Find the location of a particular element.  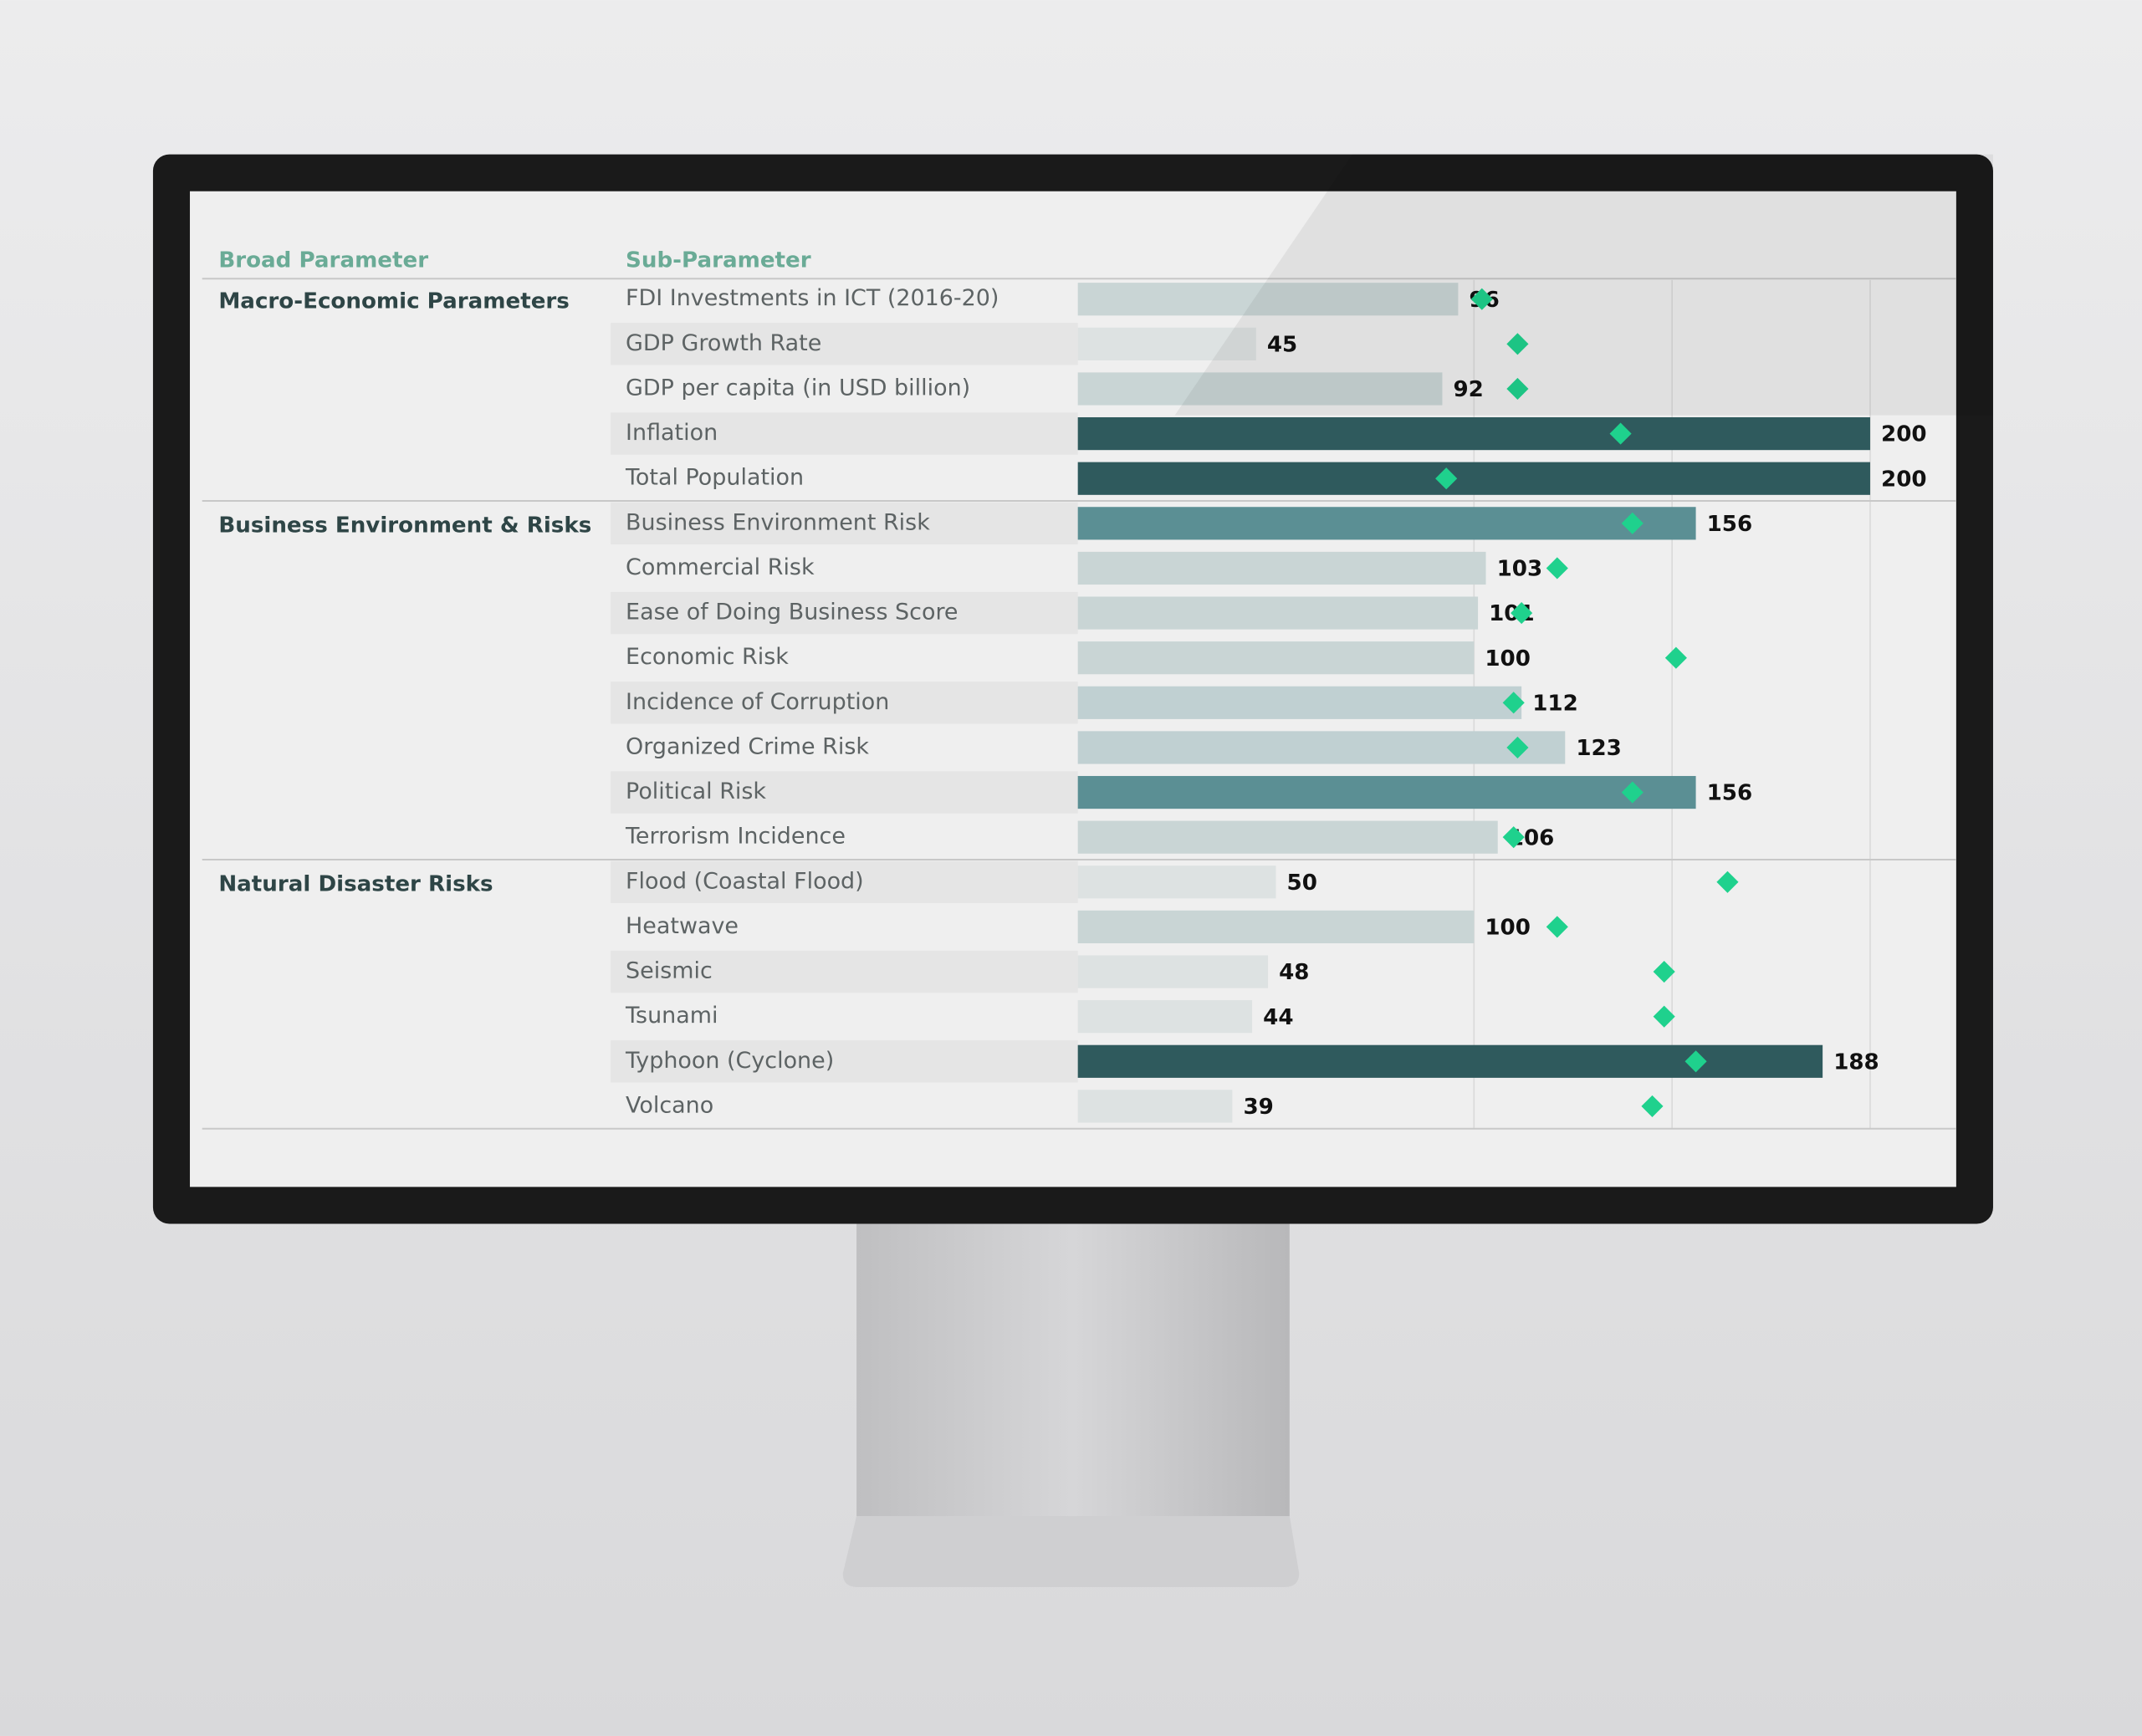

category-label: Flood (Coastal Flood) is located at coordinates (745, 881).